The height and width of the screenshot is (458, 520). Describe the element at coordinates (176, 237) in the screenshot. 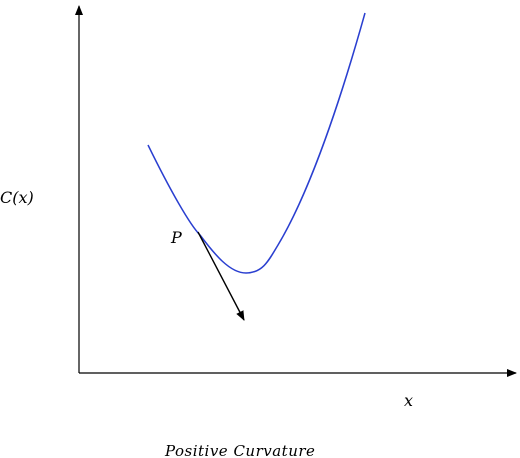

I see `point-label: P` at that location.